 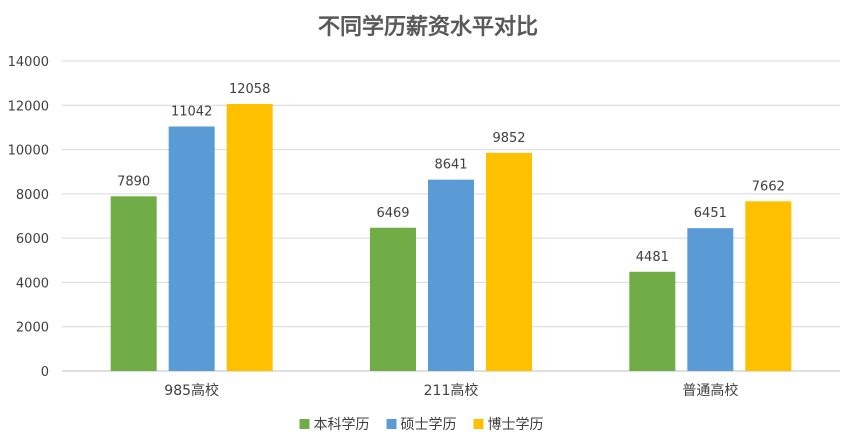 What do you see at coordinates (28, 151) in the screenshot?
I see `y-tick-label: 10000` at bounding box center [28, 151].